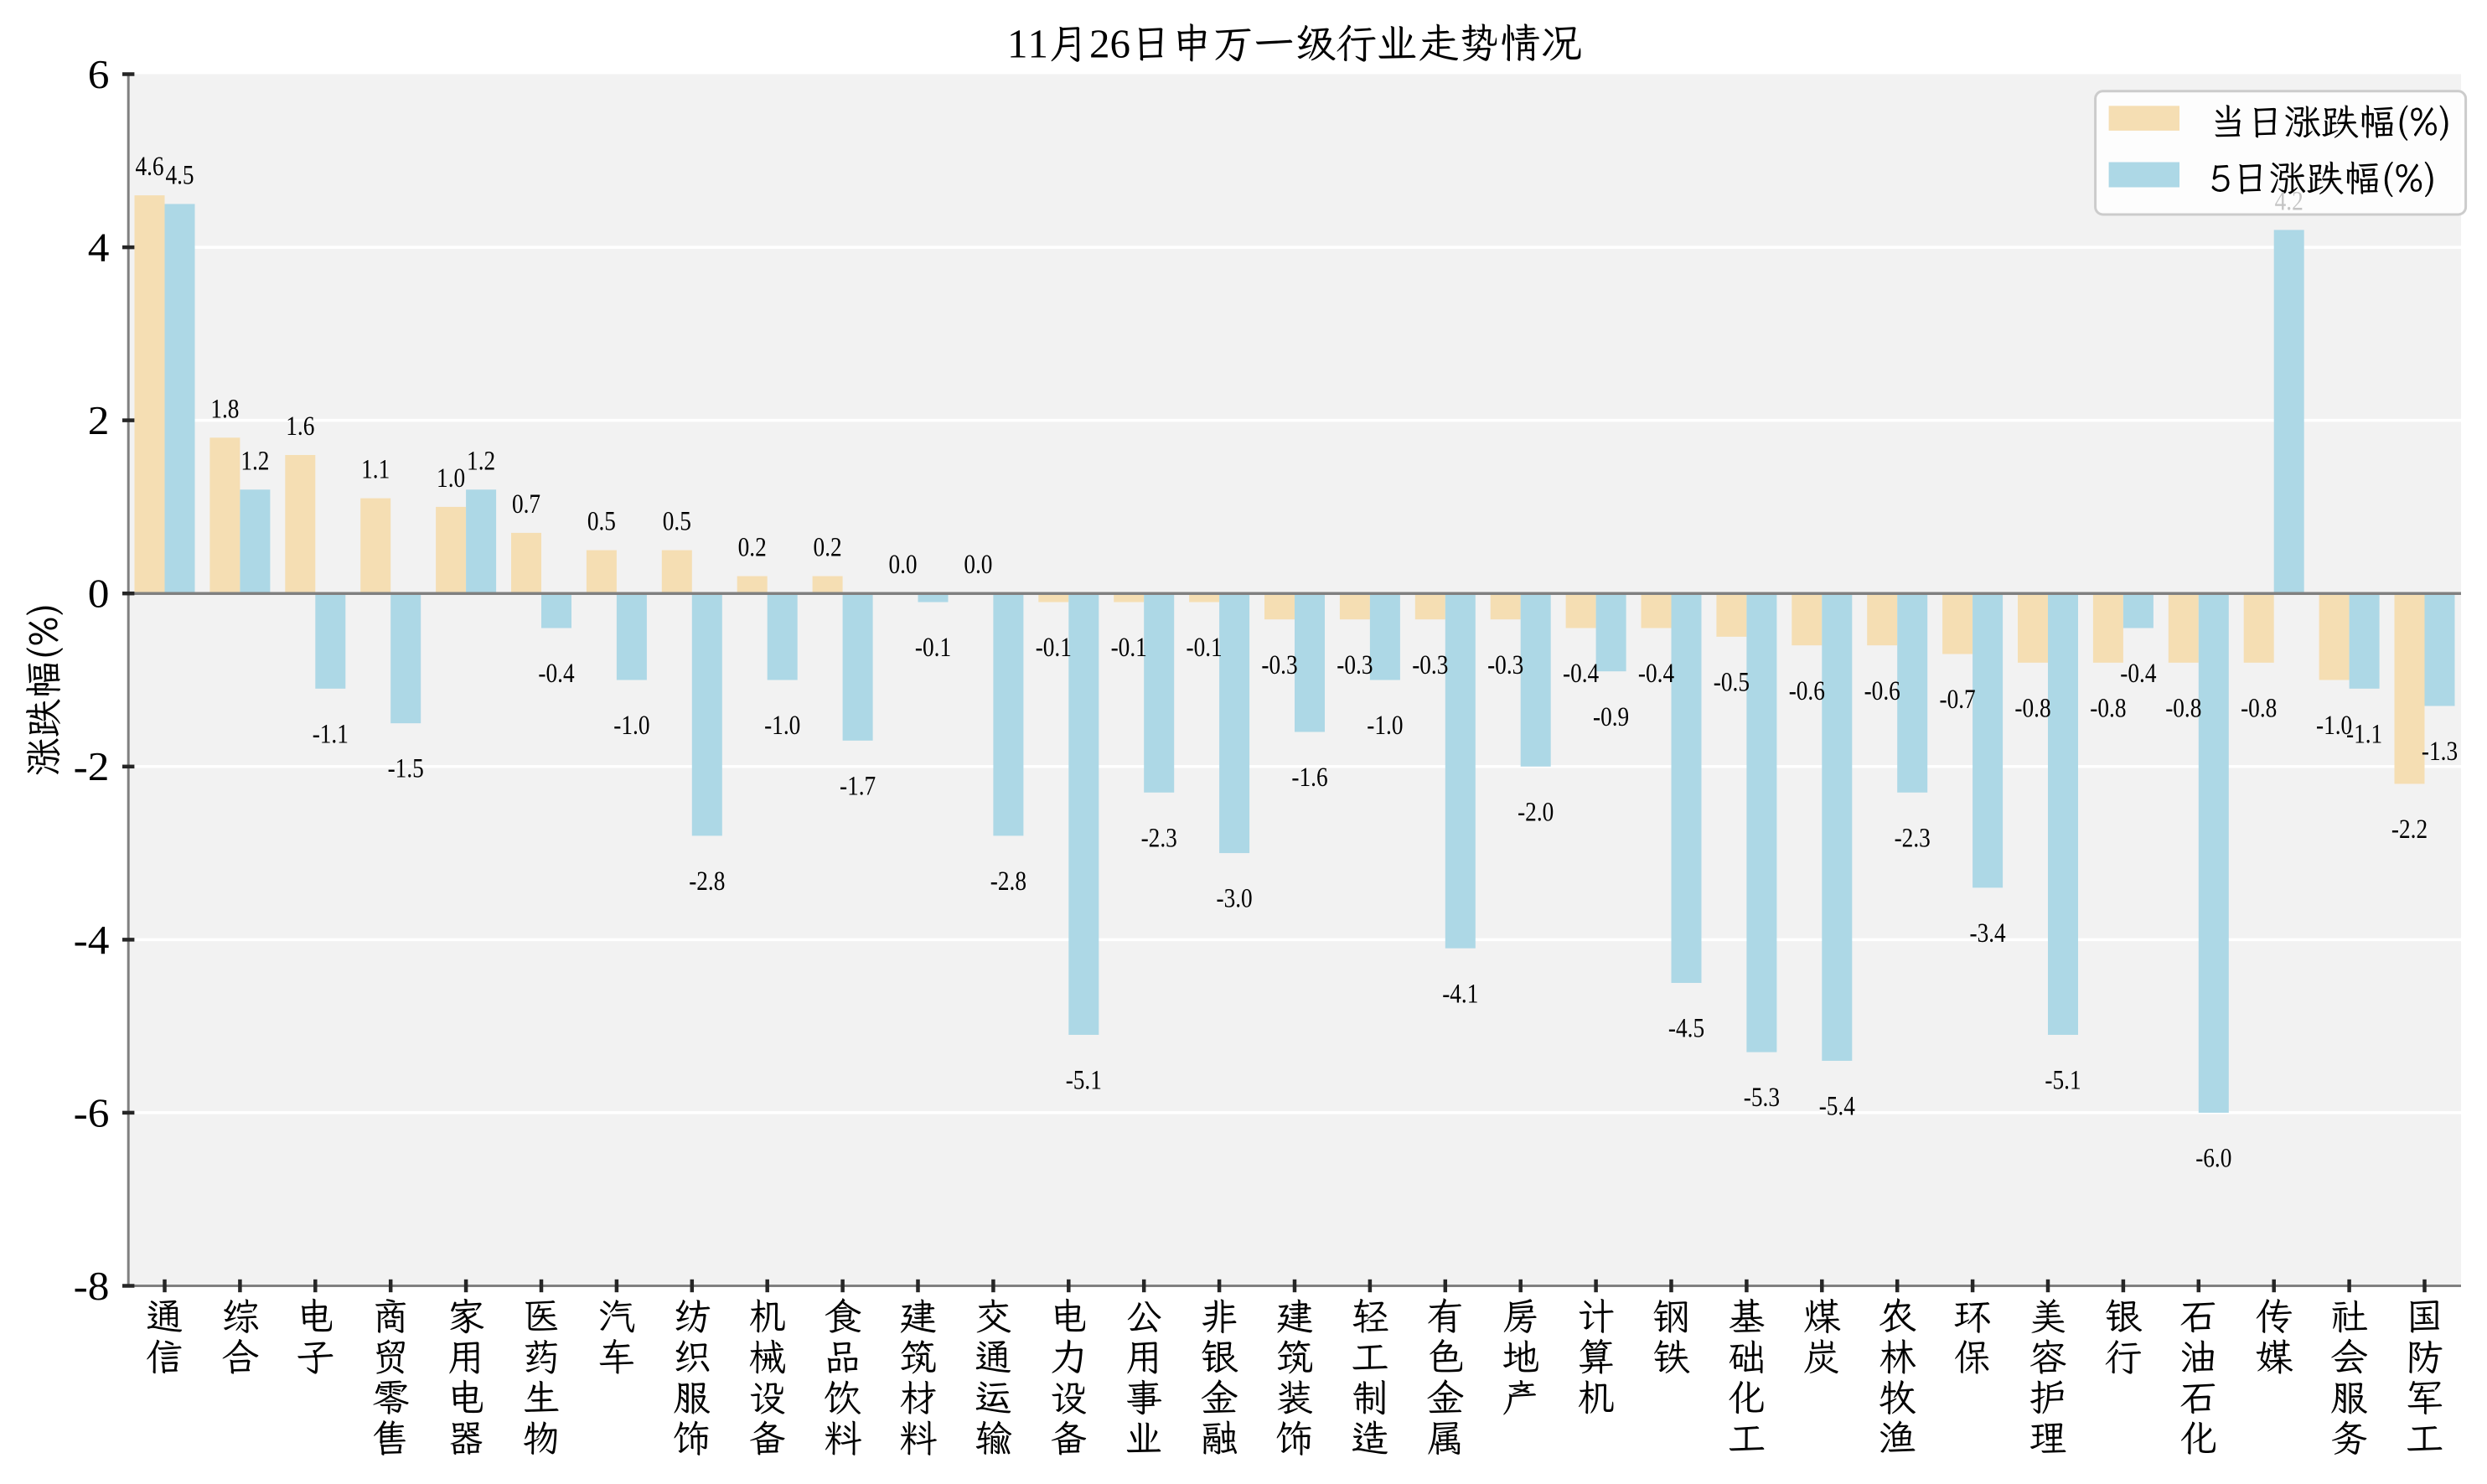 Image resolution: width=2487 pixels, height=1484 pixels. What do you see at coordinates (2440, 752) in the screenshot?
I see `svg-text: -1.3` at bounding box center [2440, 752].